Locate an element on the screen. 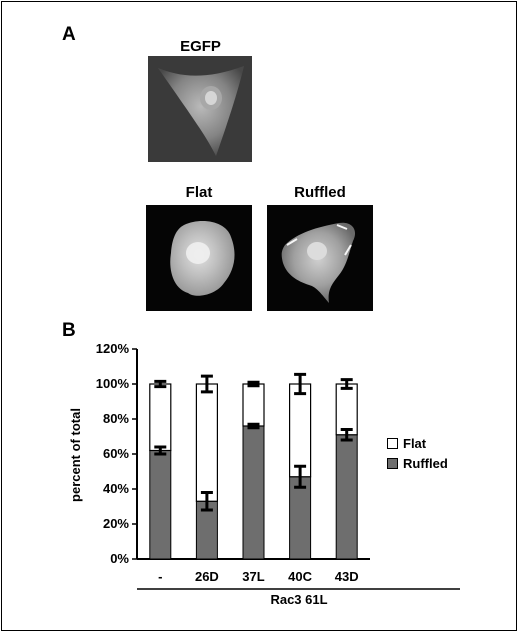 The height and width of the screenshot is (634, 520). y-axis-label: percent of total is located at coordinates (75, 455).